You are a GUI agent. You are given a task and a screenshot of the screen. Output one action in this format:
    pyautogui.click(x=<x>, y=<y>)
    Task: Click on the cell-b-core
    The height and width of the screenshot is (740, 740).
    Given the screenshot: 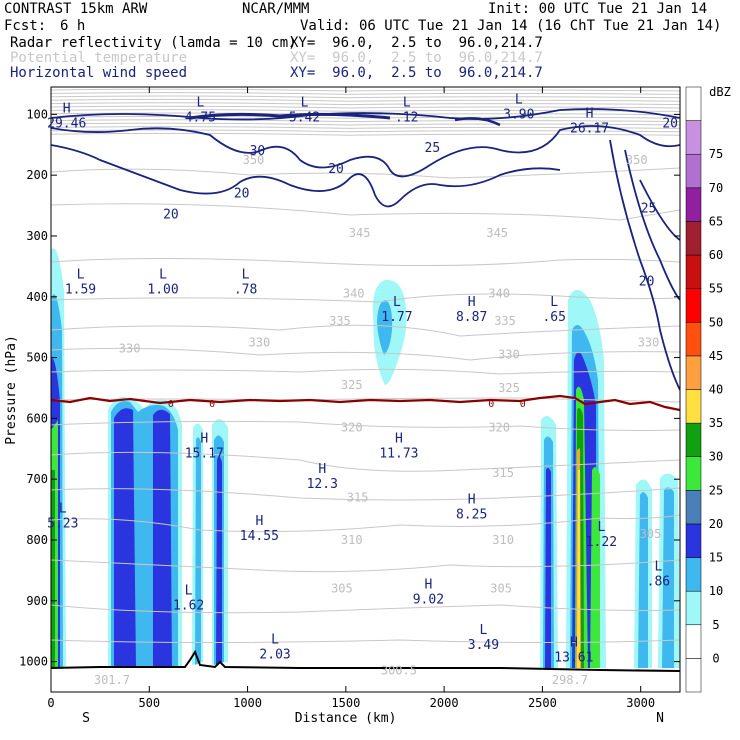 What is the action you would take?
    pyautogui.click(x=198, y=551)
    